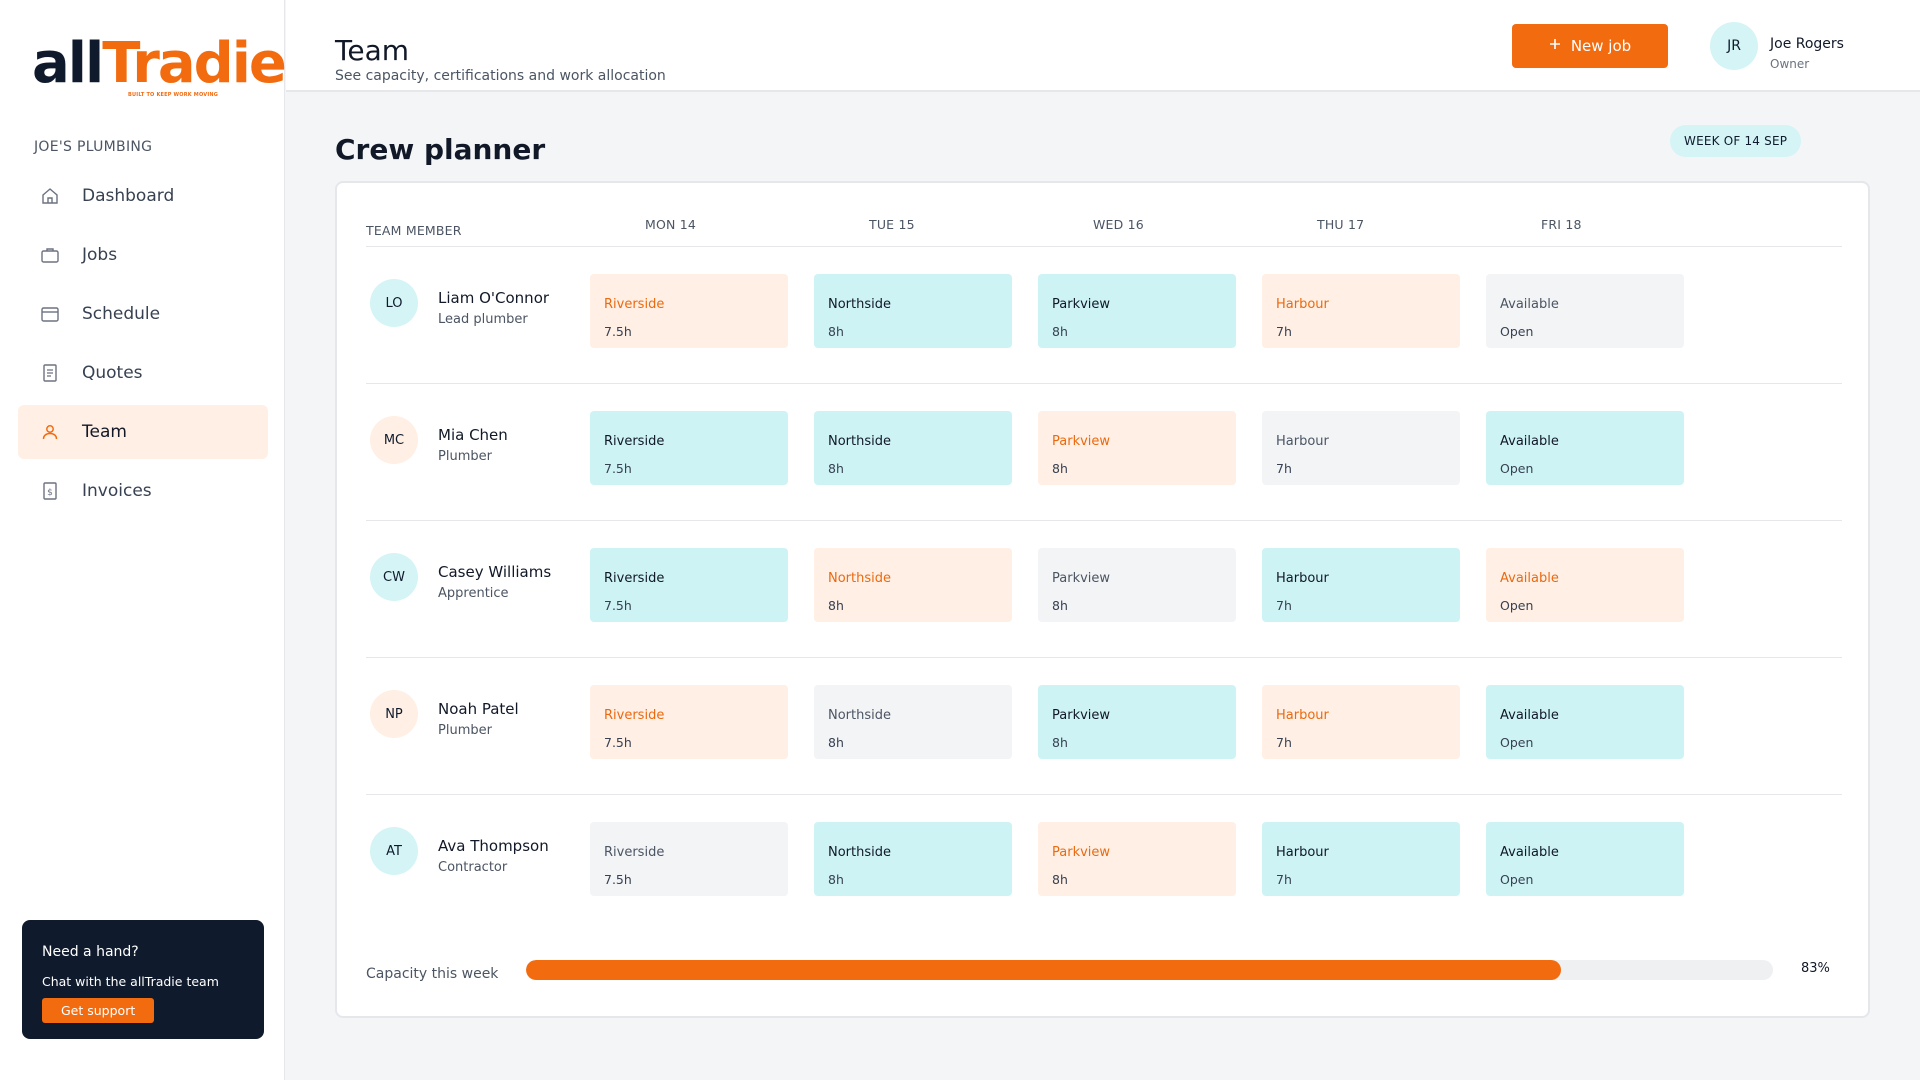 This screenshot has height=1080, width=1920. I want to click on member-name: Liam O'Connor, so click(494, 298).